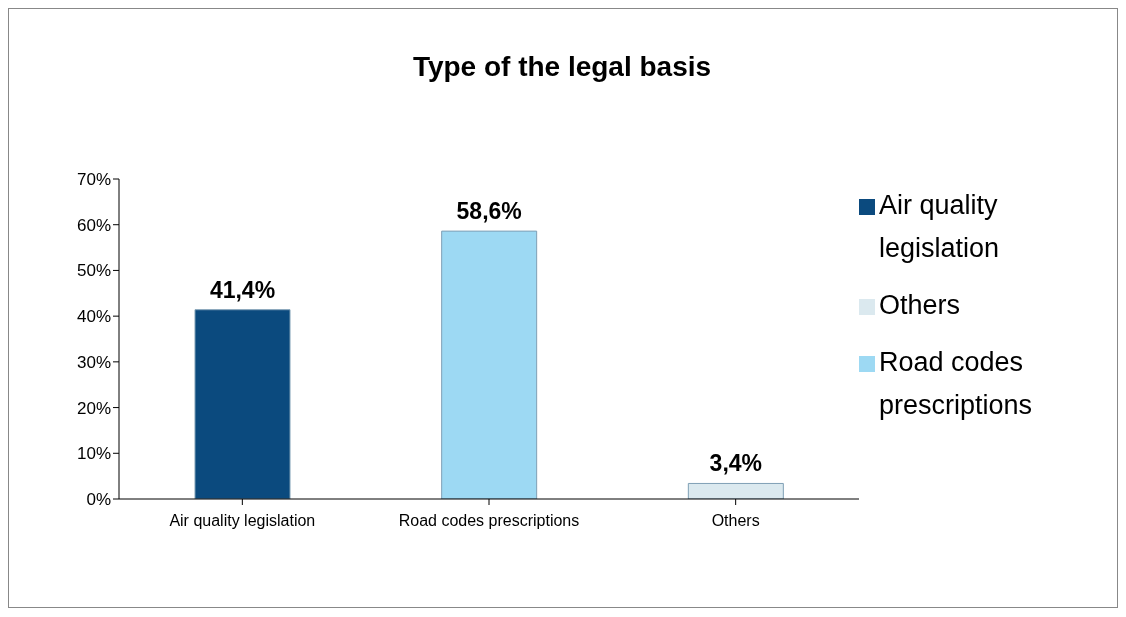  What do you see at coordinates (242, 521) in the screenshot?
I see `x-tick-label: Air quality legislation` at bounding box center [242, 521].